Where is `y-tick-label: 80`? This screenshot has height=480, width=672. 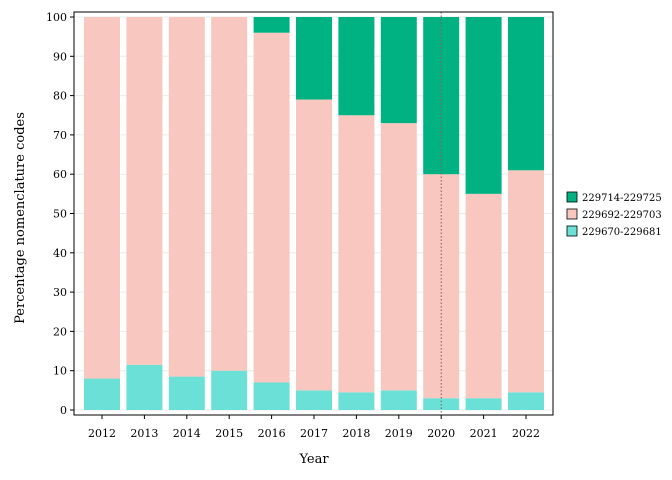
y-tick-label: 80 is located at coordinates (60, 96).